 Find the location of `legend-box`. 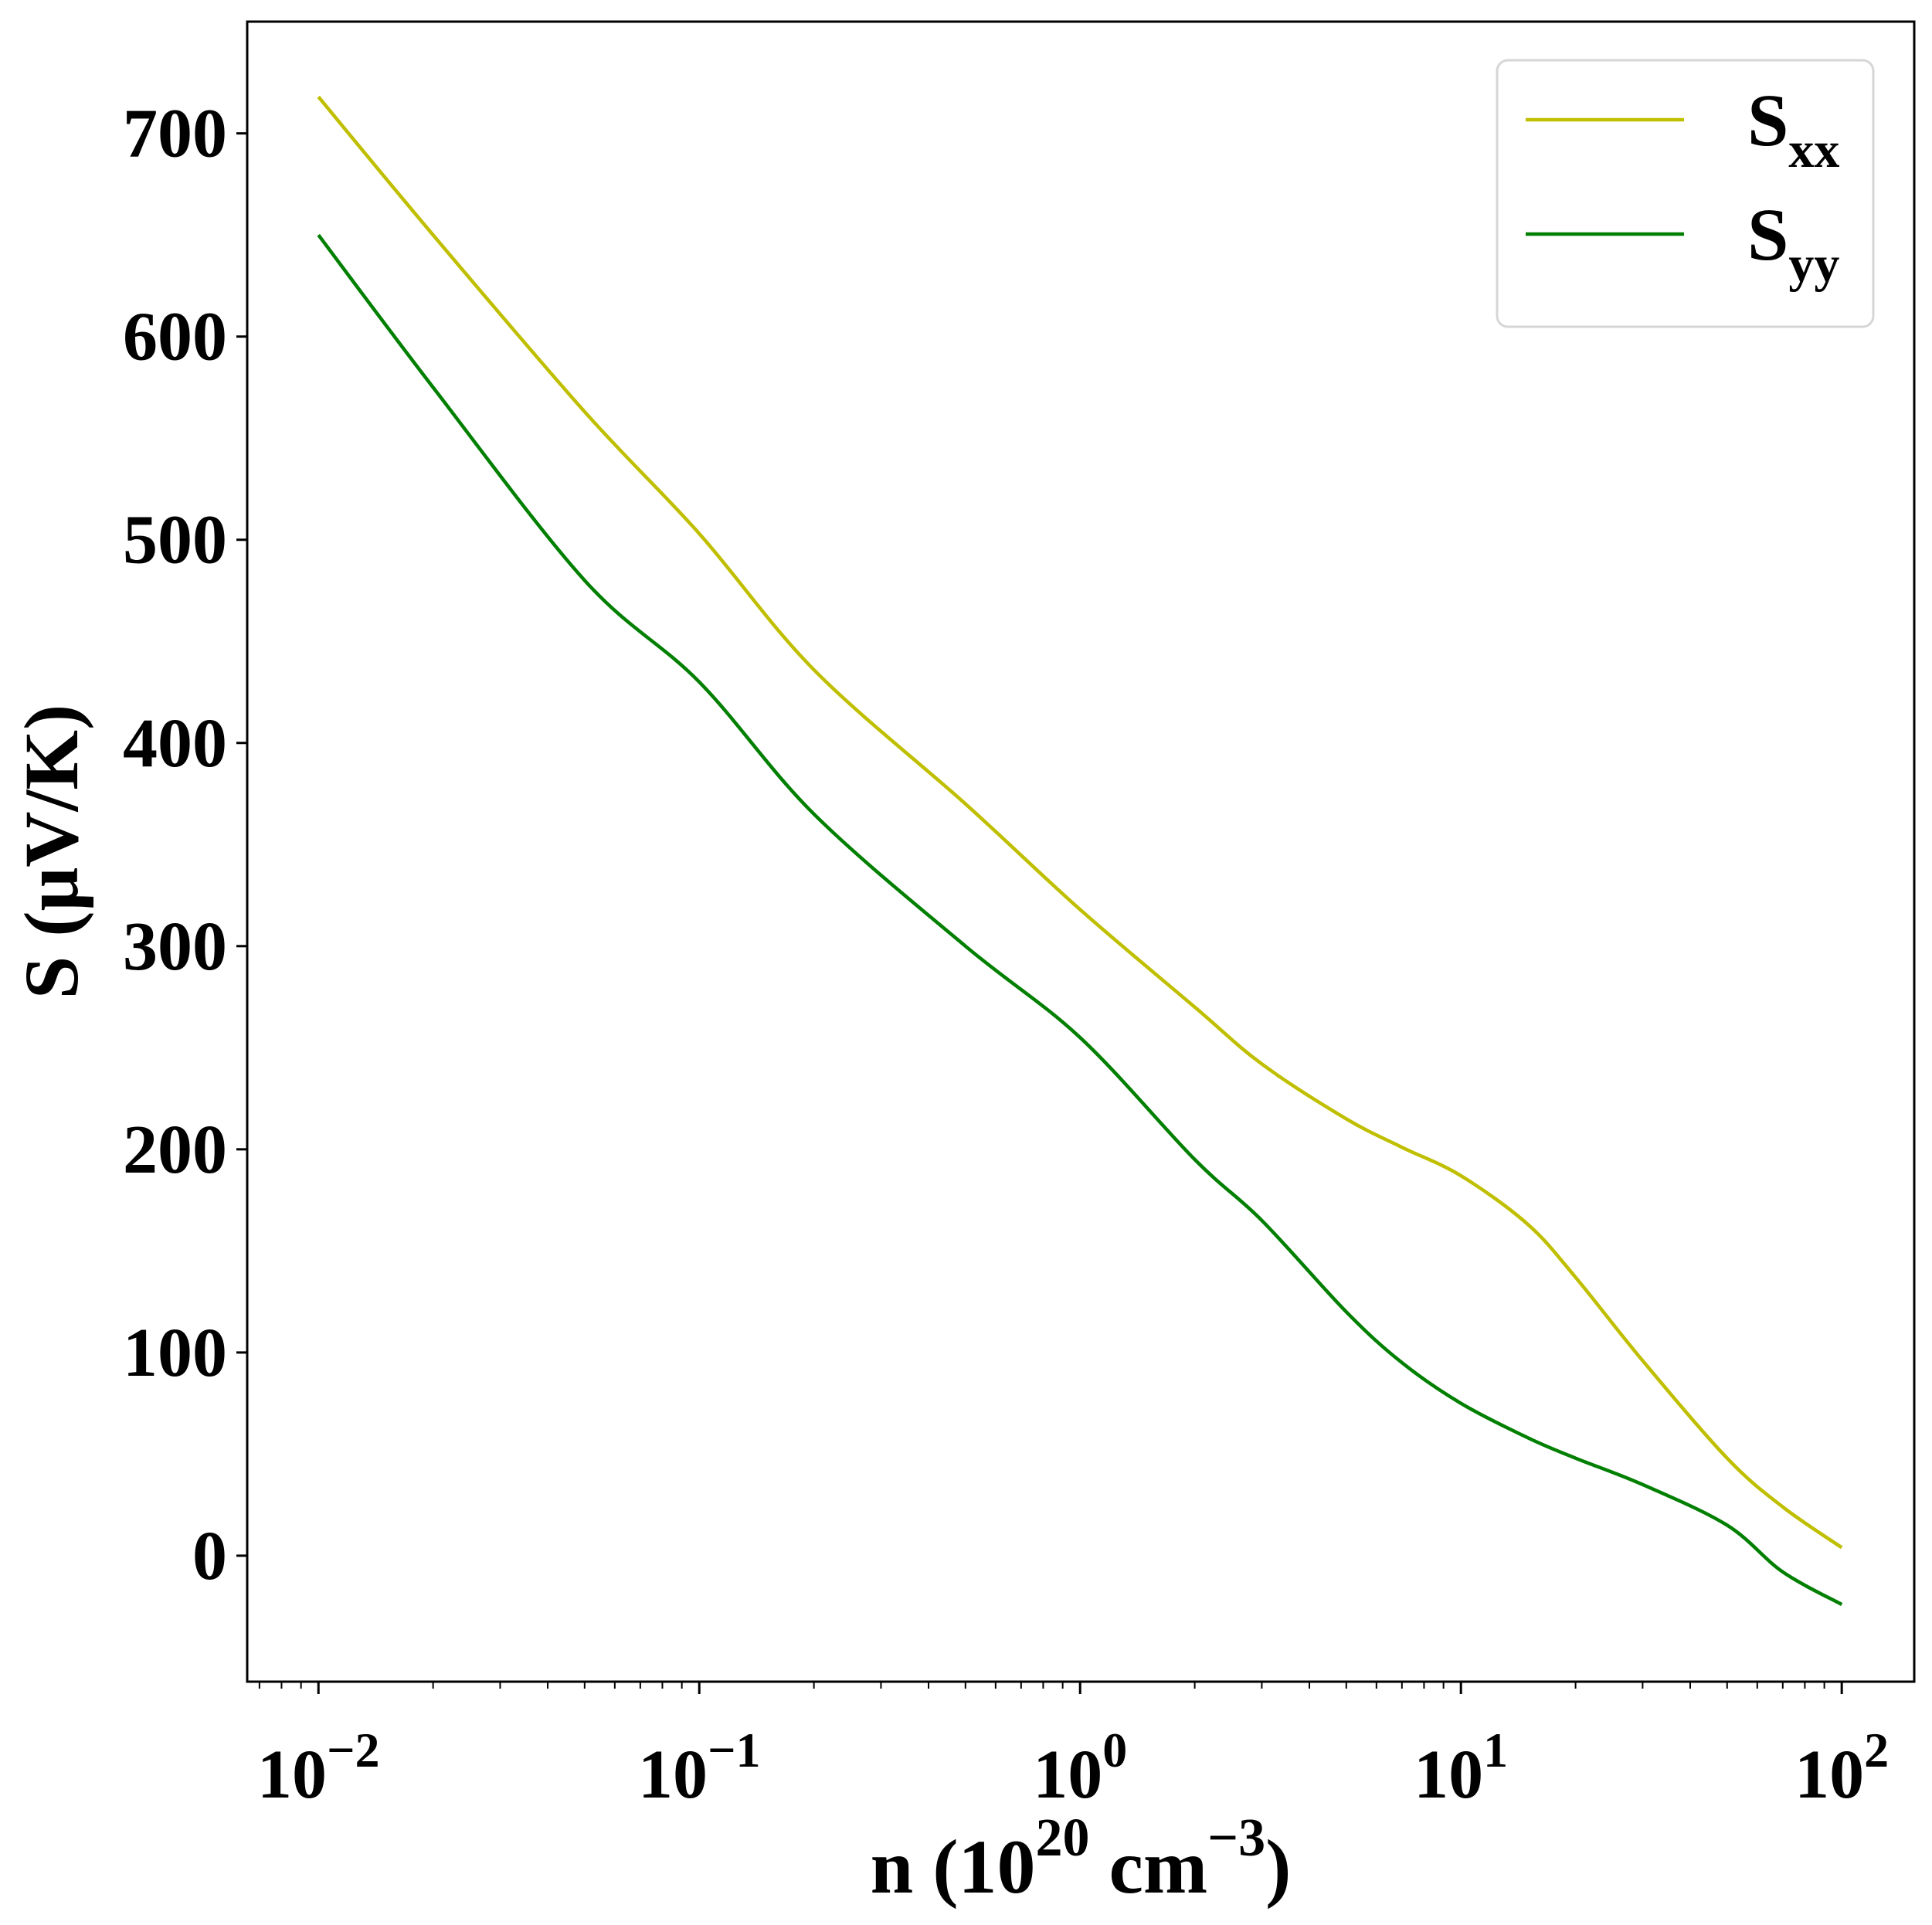

legend-box is located at coordinates (1686, 193).